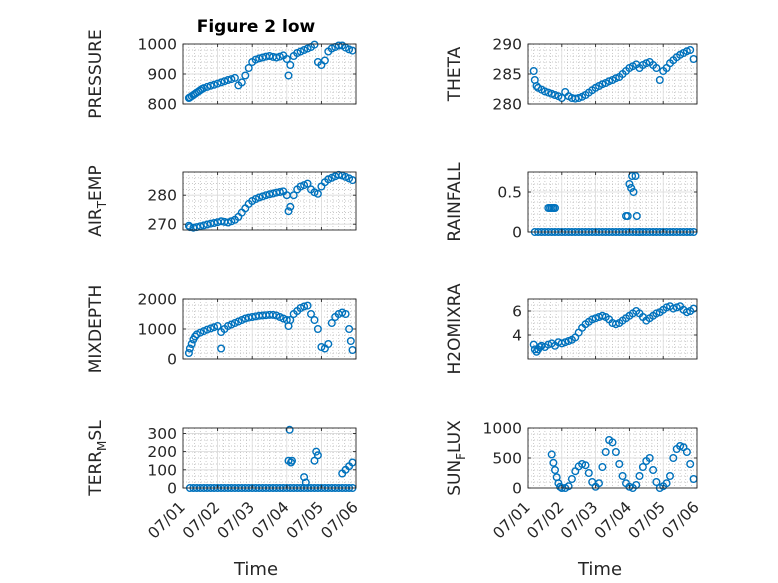 Image resolution: width=778 pixels, height=583 pixels. Describe the element at coordinates (507, 459) in the screenshot. I see `y-tick-label: 500` at that location.